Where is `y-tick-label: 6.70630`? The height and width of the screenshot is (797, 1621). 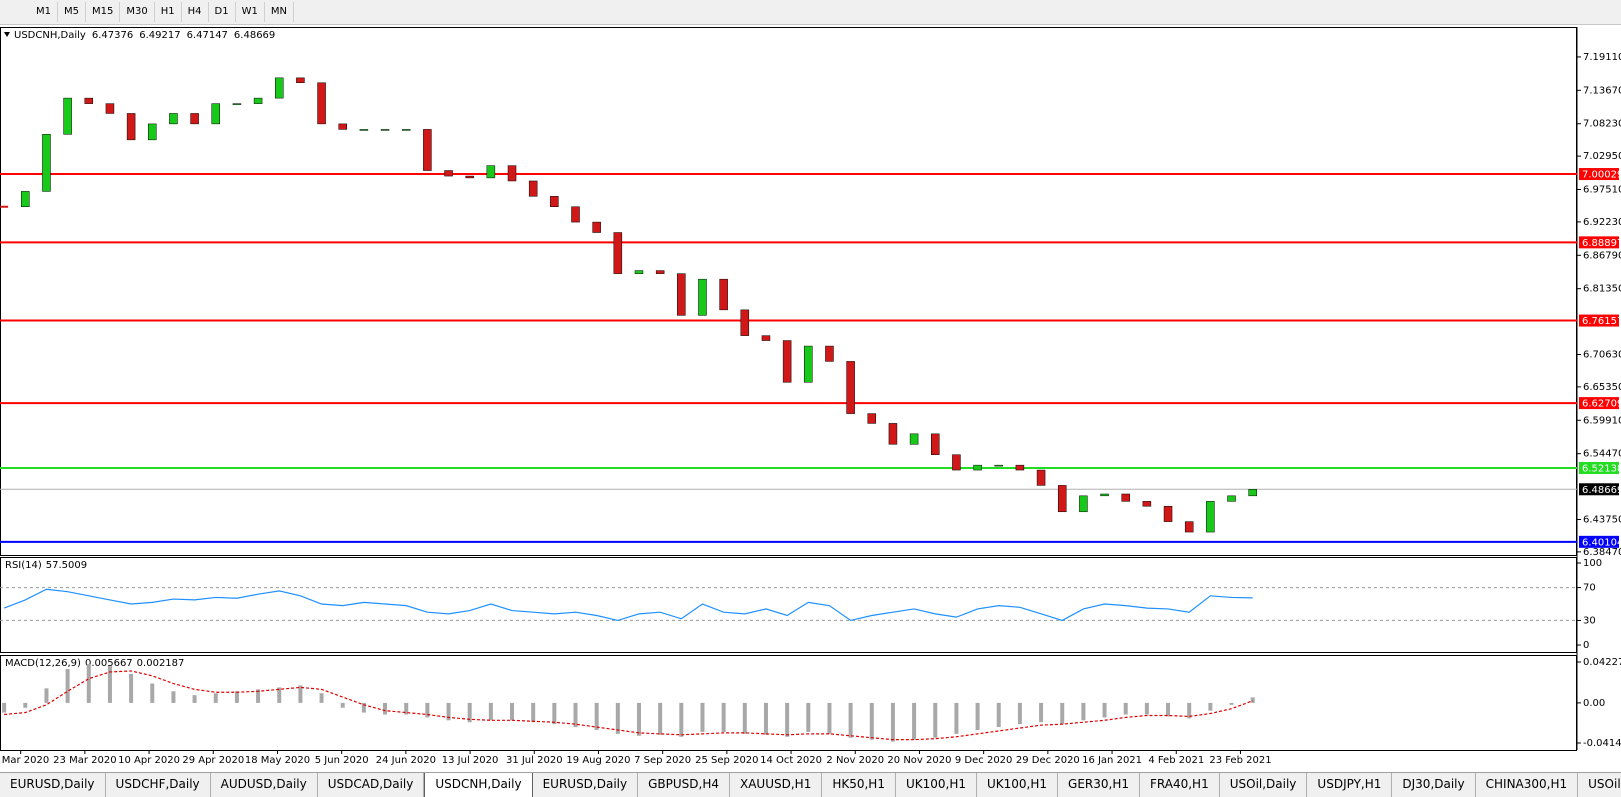
y-tick-label: 6.70630 is located at coordinates (1602, 354).